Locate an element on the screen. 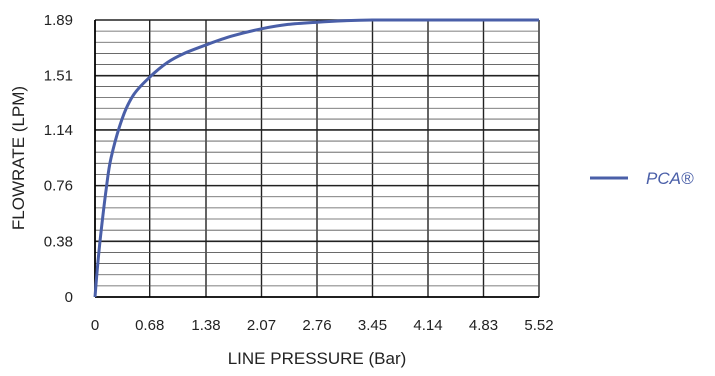  x-tick-label: 1.38 is located at coordinates (205, 325).